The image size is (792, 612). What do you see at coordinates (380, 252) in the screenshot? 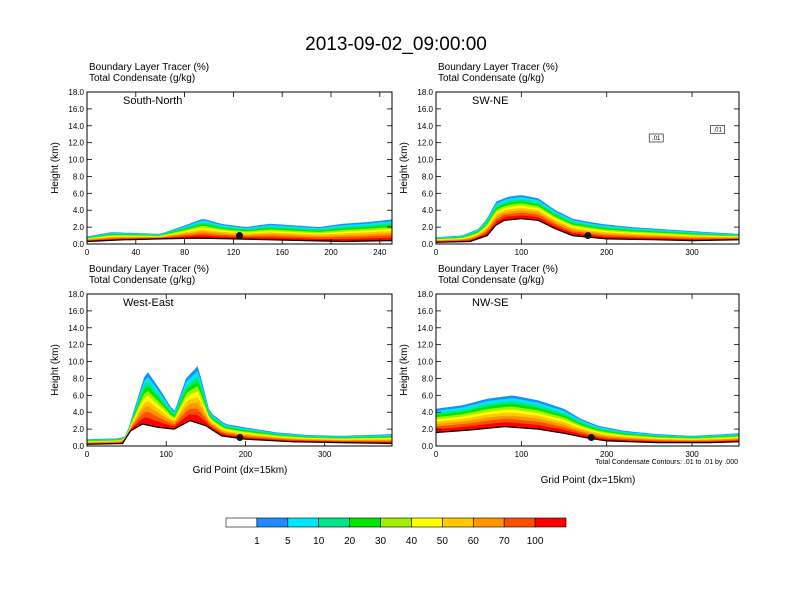
I see `x-tick-label: 240` at bounding box center [380, 252].